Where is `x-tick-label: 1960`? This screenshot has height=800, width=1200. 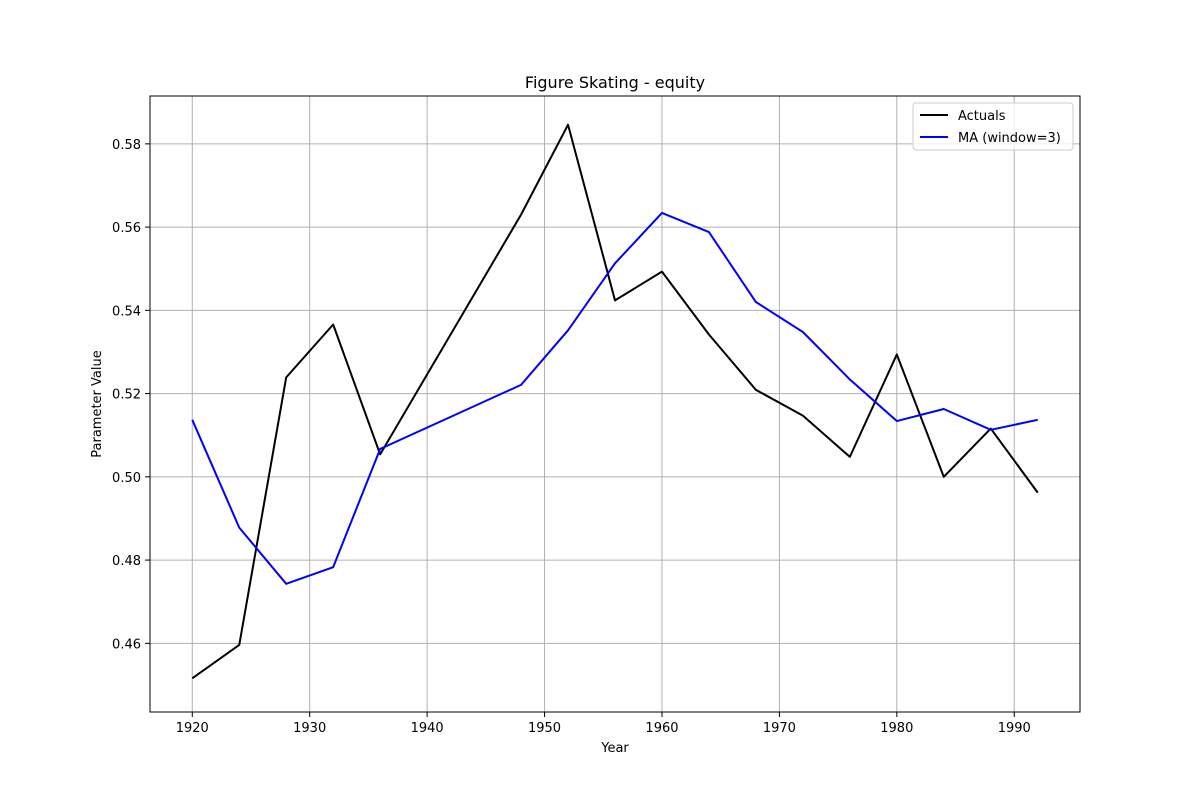 x-tick-label: 1960 is located at coordinates (661, 728).